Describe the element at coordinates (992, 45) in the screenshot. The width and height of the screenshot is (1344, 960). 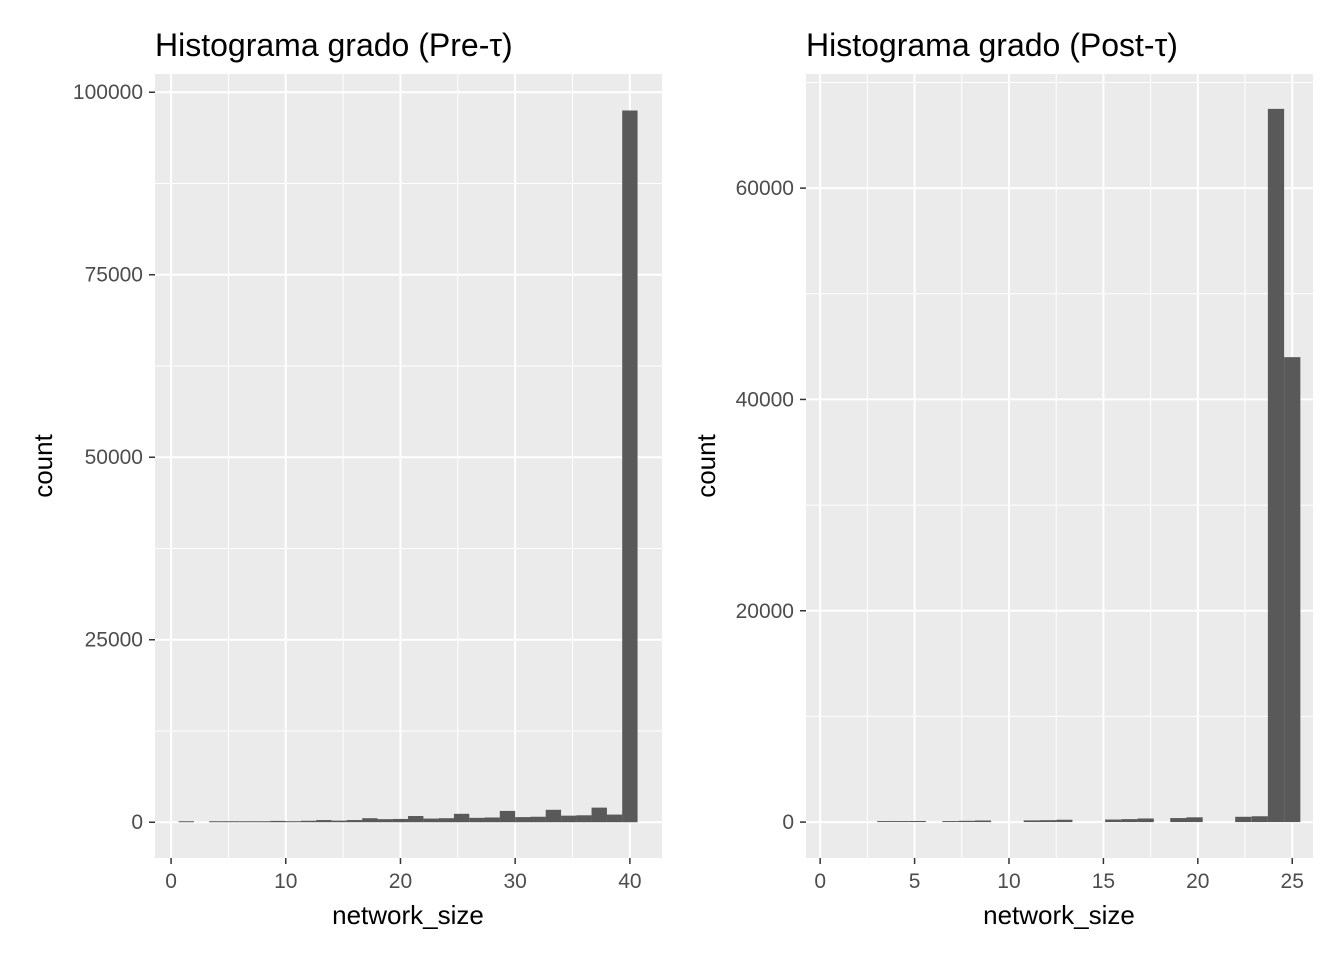
I see `chart-title: Histograma grado (Post-τ)` at that location.